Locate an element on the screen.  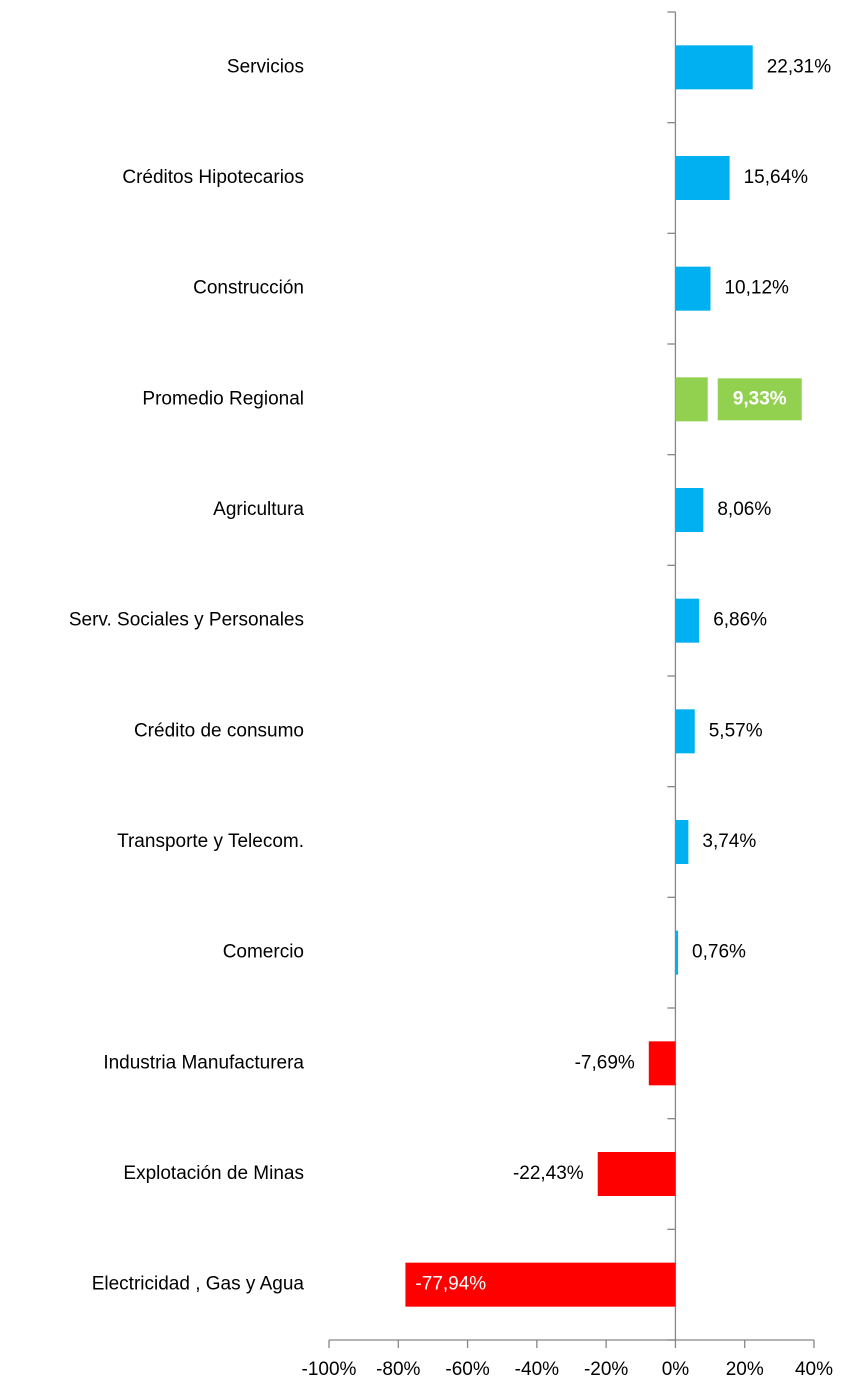
category-label: Servicios is located at coordinates (265, 66).